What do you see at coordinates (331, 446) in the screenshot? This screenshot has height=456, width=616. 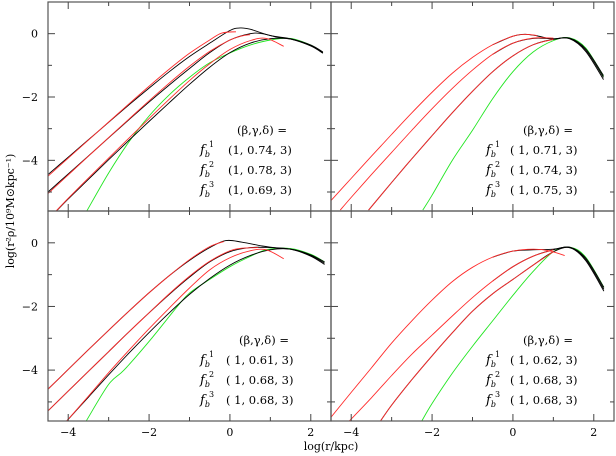 I see `x-axis-label: log(r/kpc)` at bounding box center [331, 446].